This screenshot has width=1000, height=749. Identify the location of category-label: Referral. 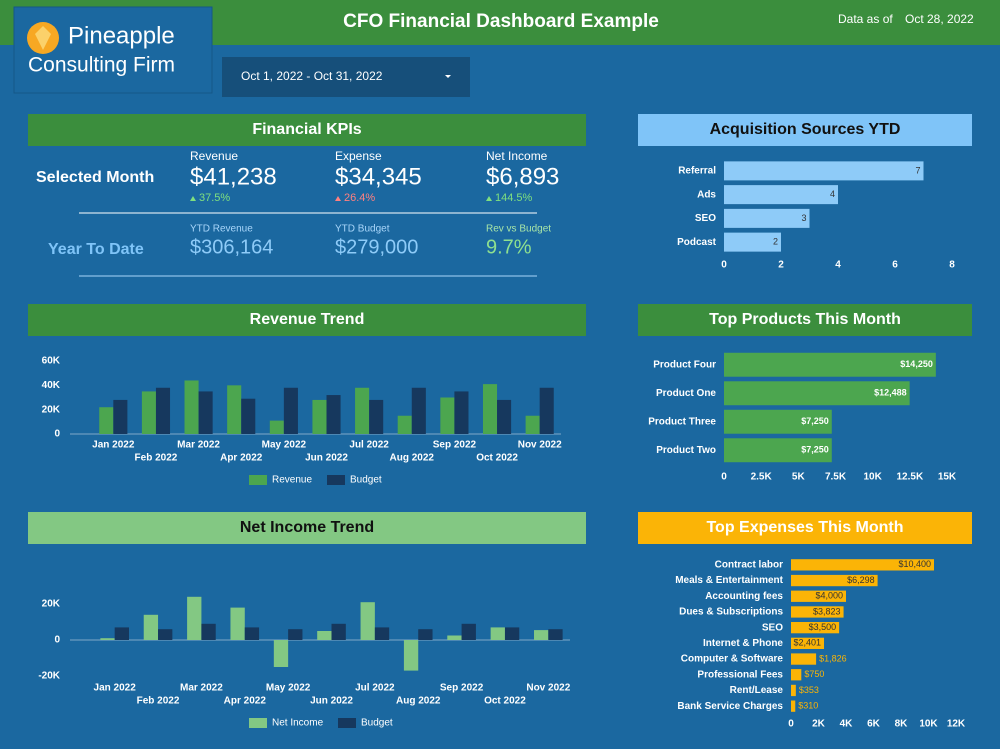
(697, 171).